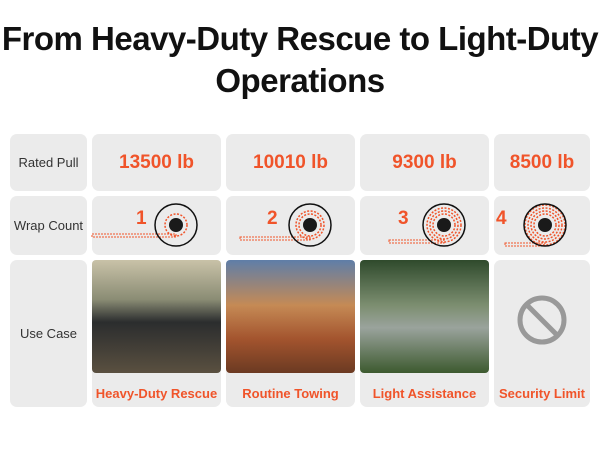 The width and height of the screenshot is (600, 450). What do you see at coordinates (424, 393) in the screenshot?
I see `use-case-label: Light Assistance` at bounding box center [424, 393].